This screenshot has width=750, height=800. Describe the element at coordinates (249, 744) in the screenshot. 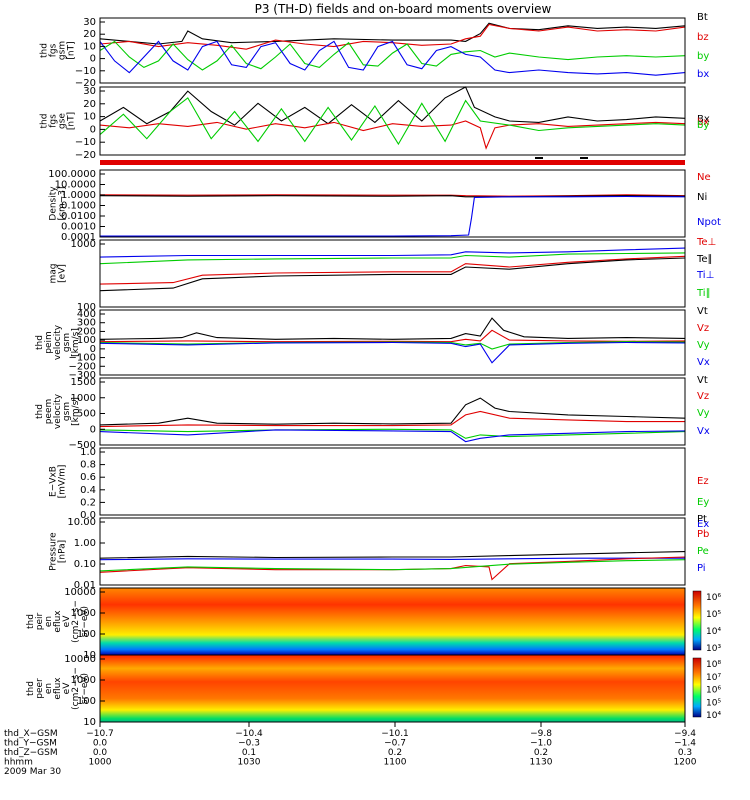

I see `x-tick-label: −0.3` at that location.